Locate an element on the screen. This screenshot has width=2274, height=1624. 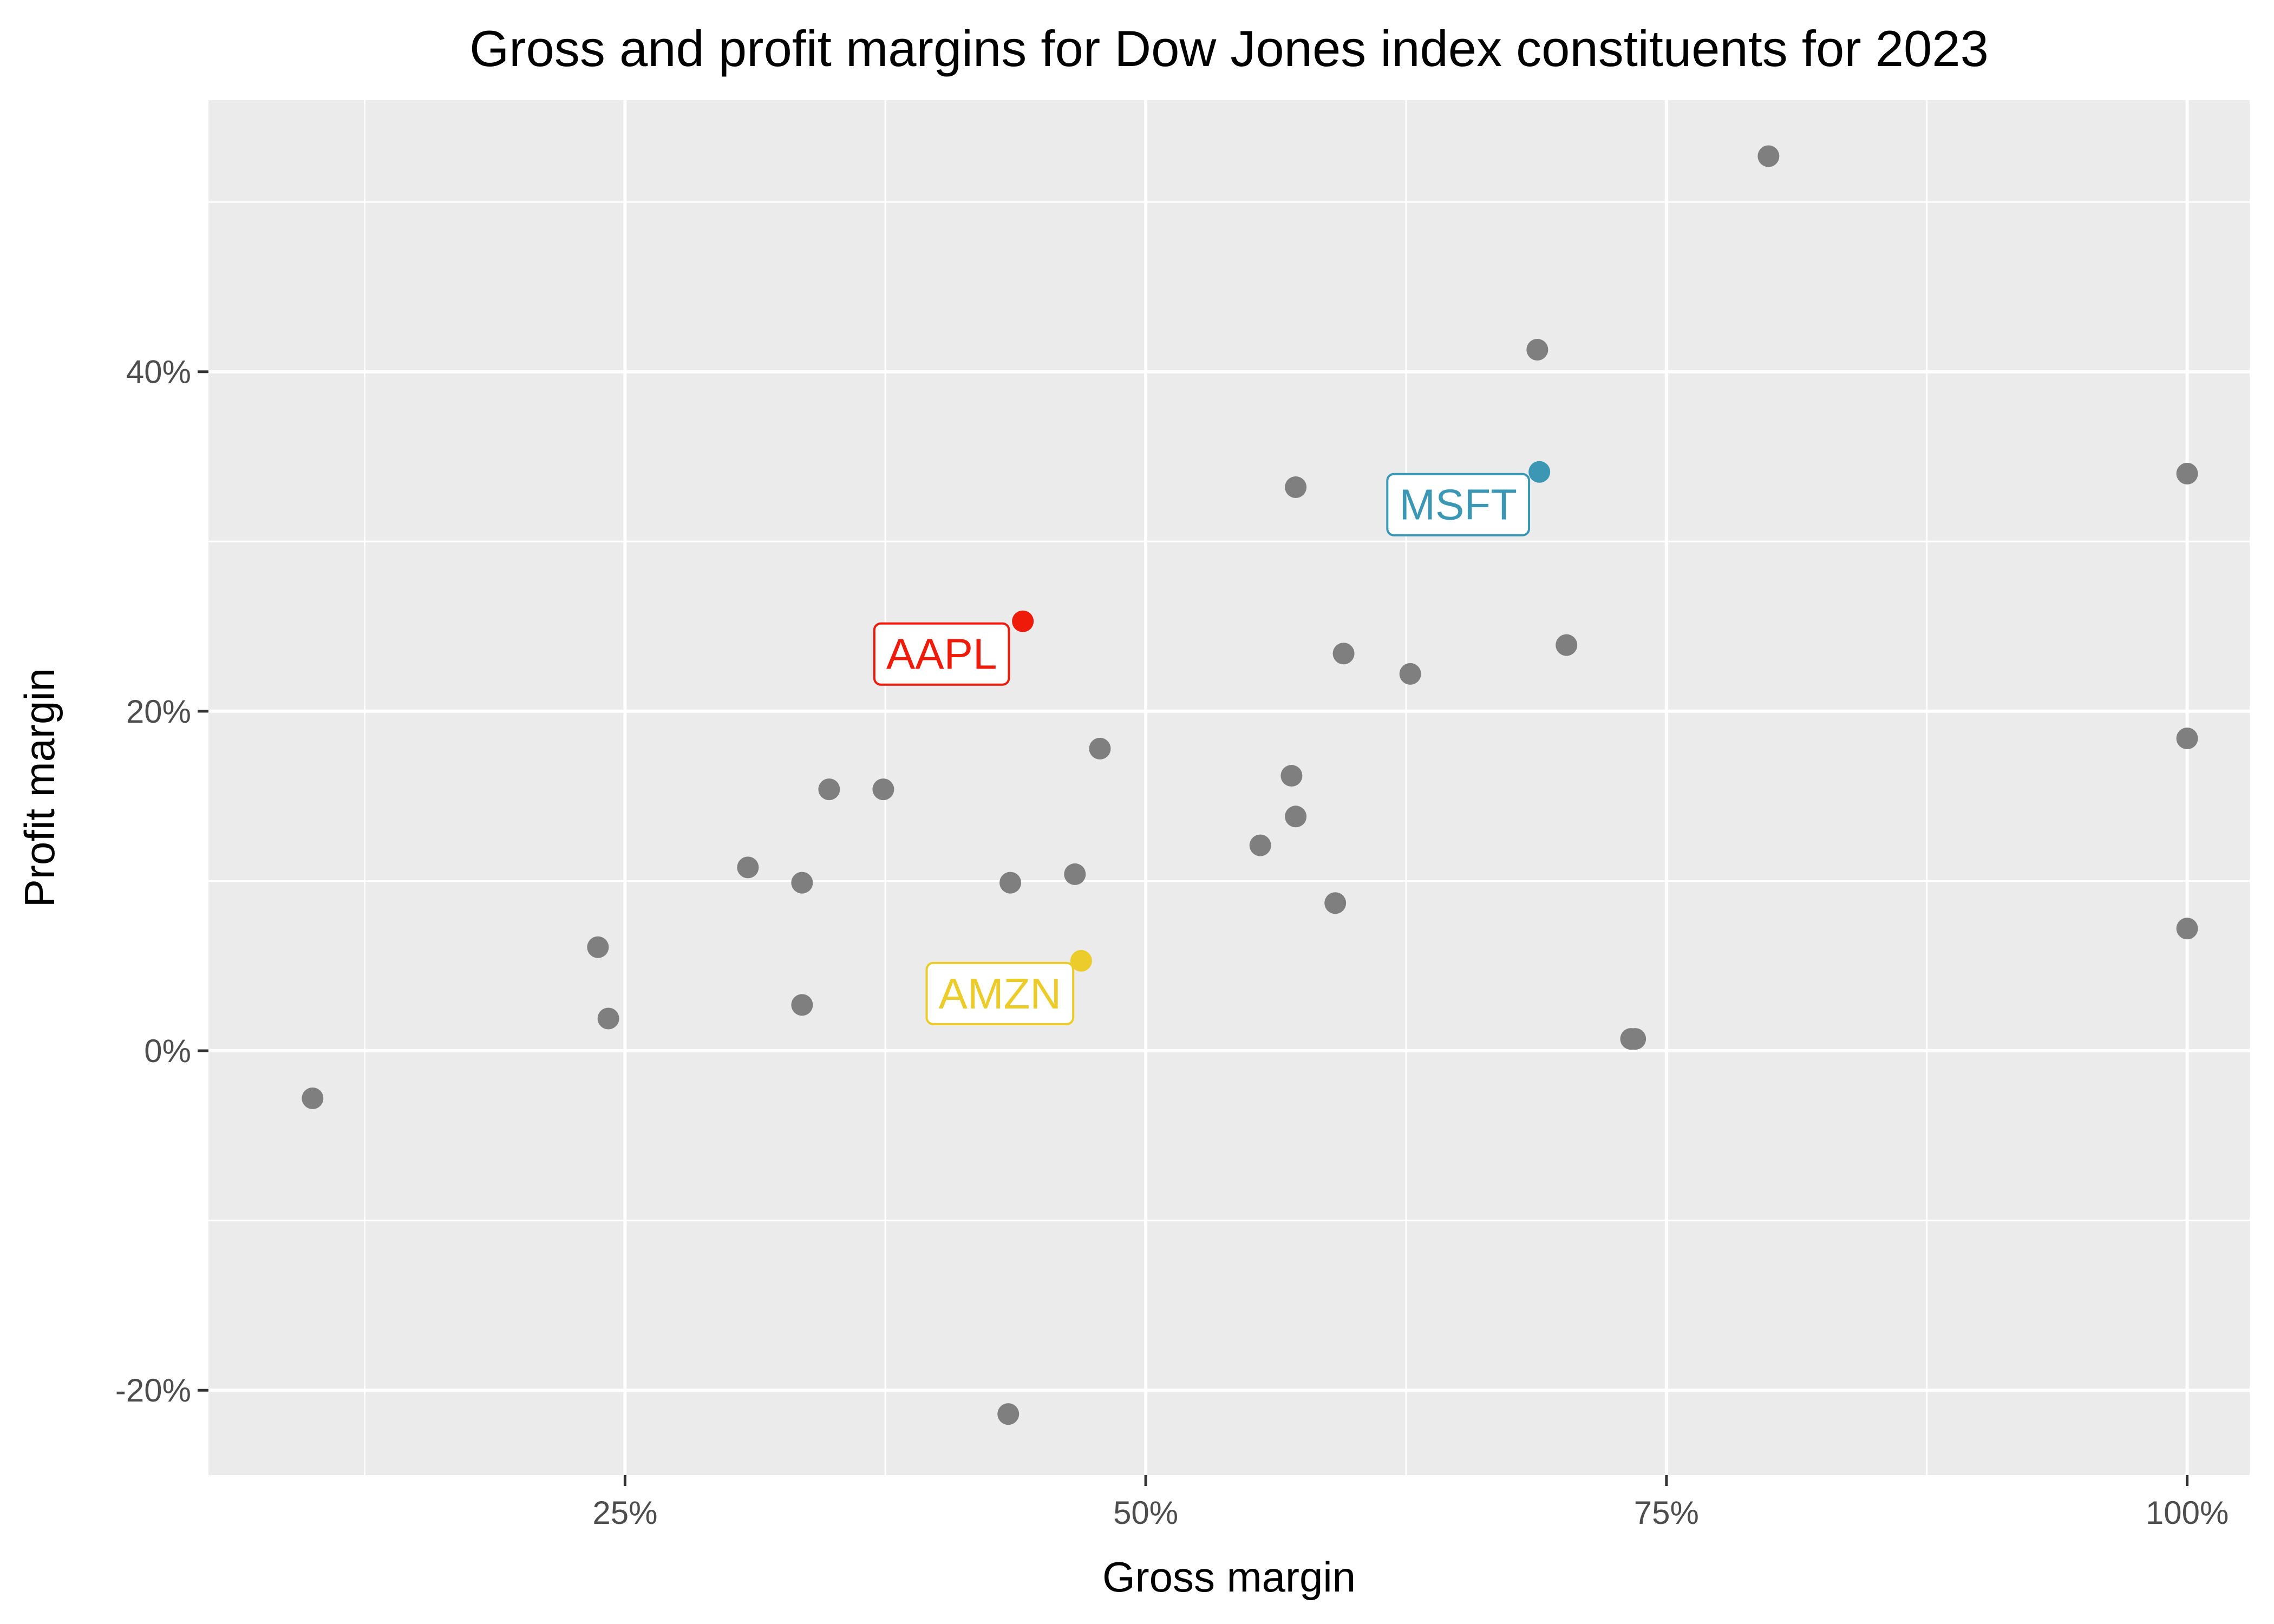
callout-box-msft is located at coordinates (1459, 505).